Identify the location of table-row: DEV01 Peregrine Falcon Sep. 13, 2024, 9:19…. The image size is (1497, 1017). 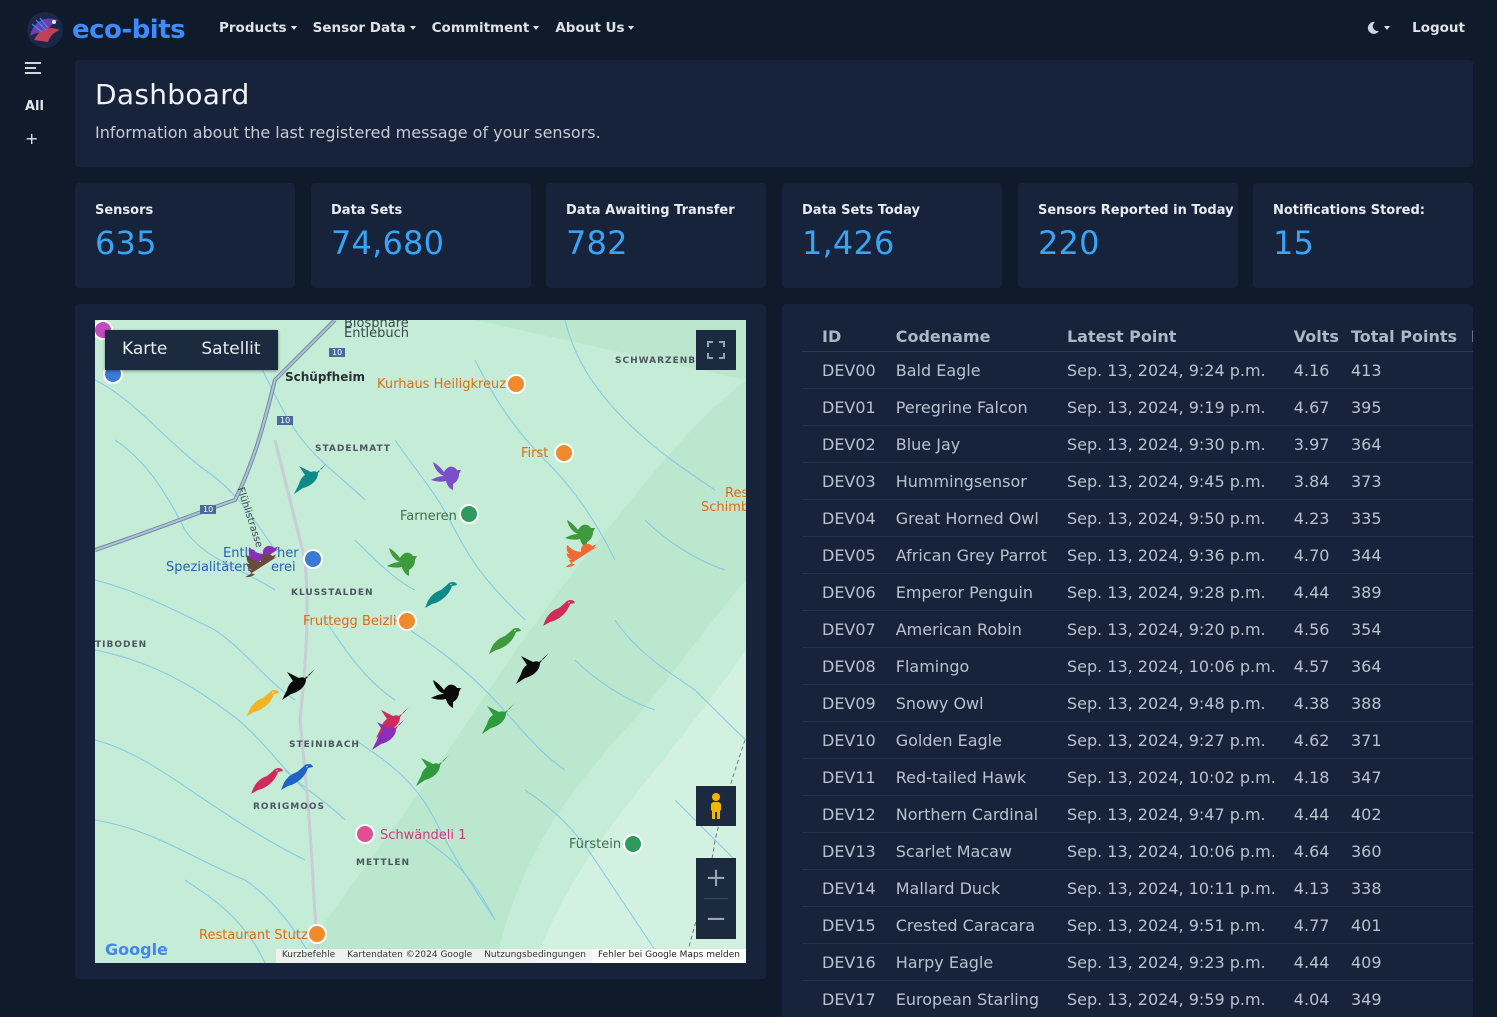
(1137, 407).